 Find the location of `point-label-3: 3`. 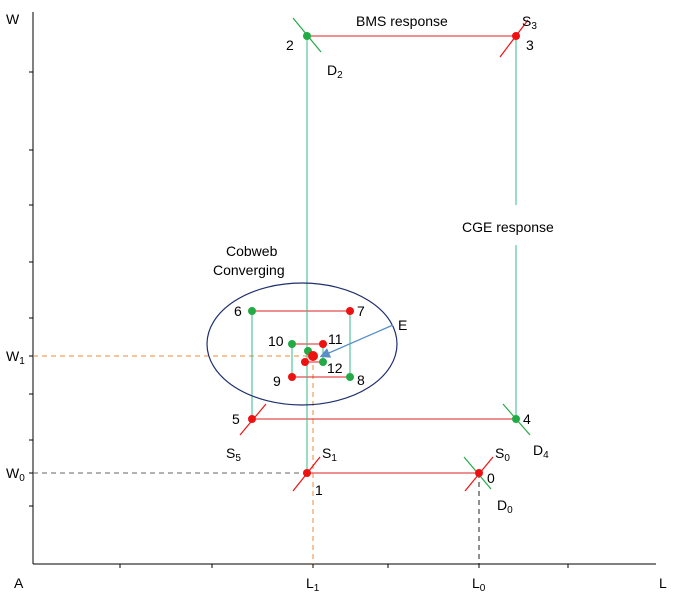

point-label-3: 3 is located at coordinates (530, 45).